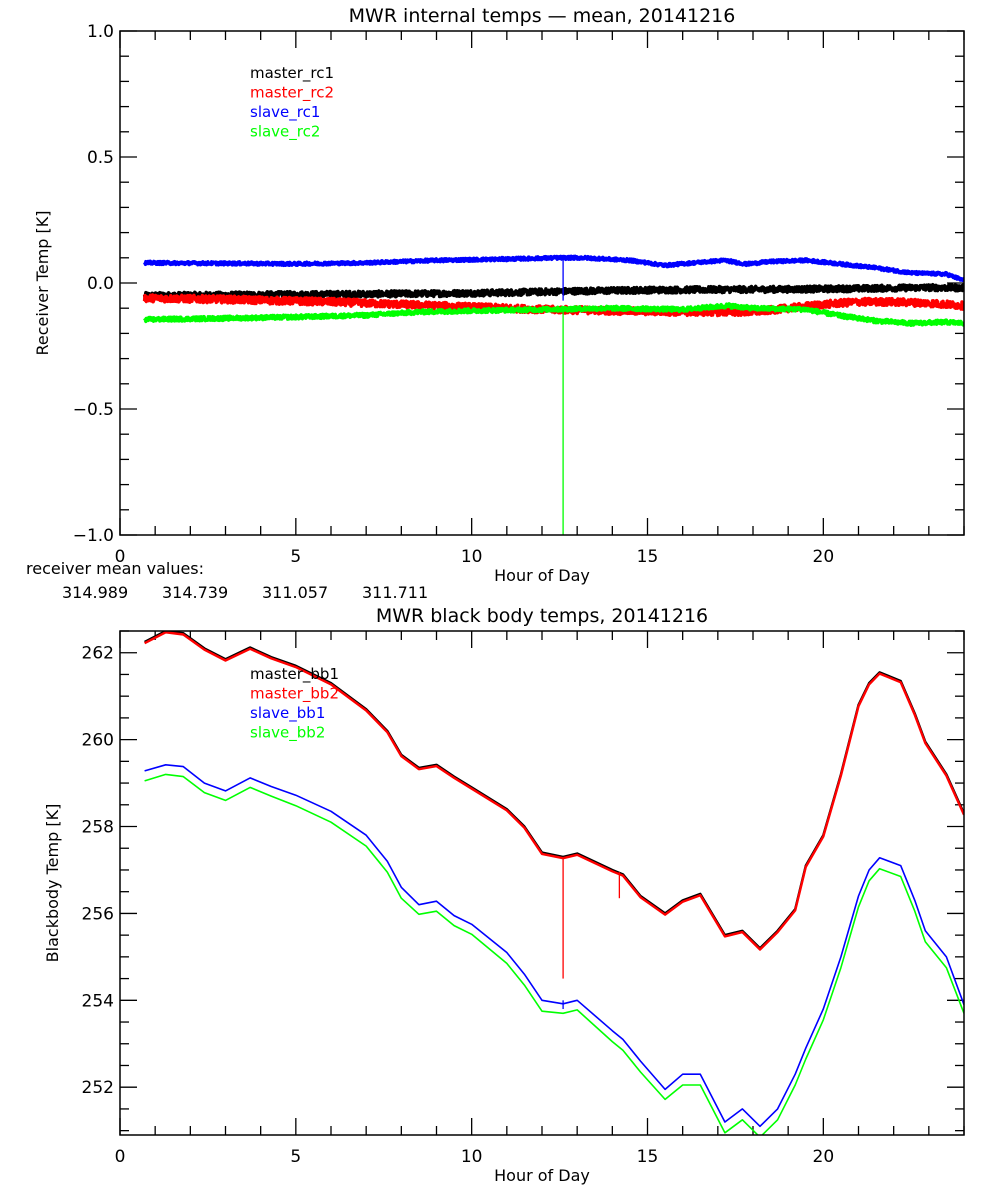 The width and height of the screenshot is (1000, 1200). What do you see at coordinates (285, 112) in the screenshot?
I see `legend-entry-slave-rc1: slave_rc1` at bounding box center [285, 112].